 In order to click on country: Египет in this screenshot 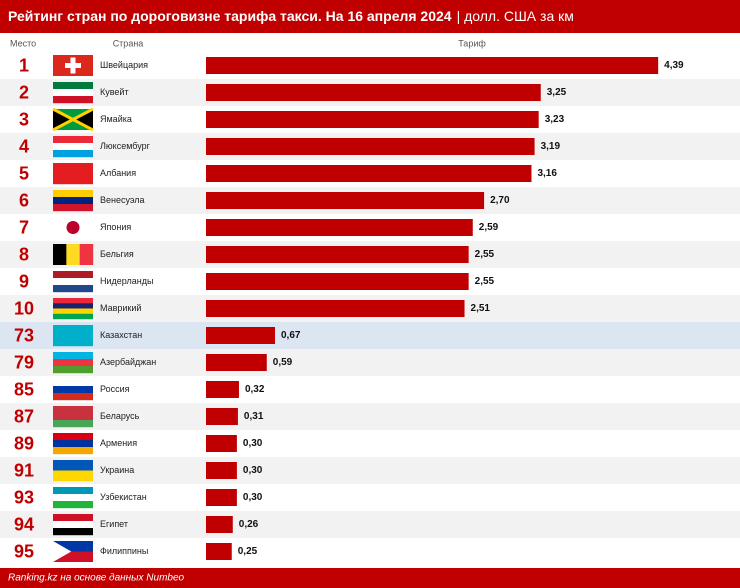, I will do `click(114, 524)`.